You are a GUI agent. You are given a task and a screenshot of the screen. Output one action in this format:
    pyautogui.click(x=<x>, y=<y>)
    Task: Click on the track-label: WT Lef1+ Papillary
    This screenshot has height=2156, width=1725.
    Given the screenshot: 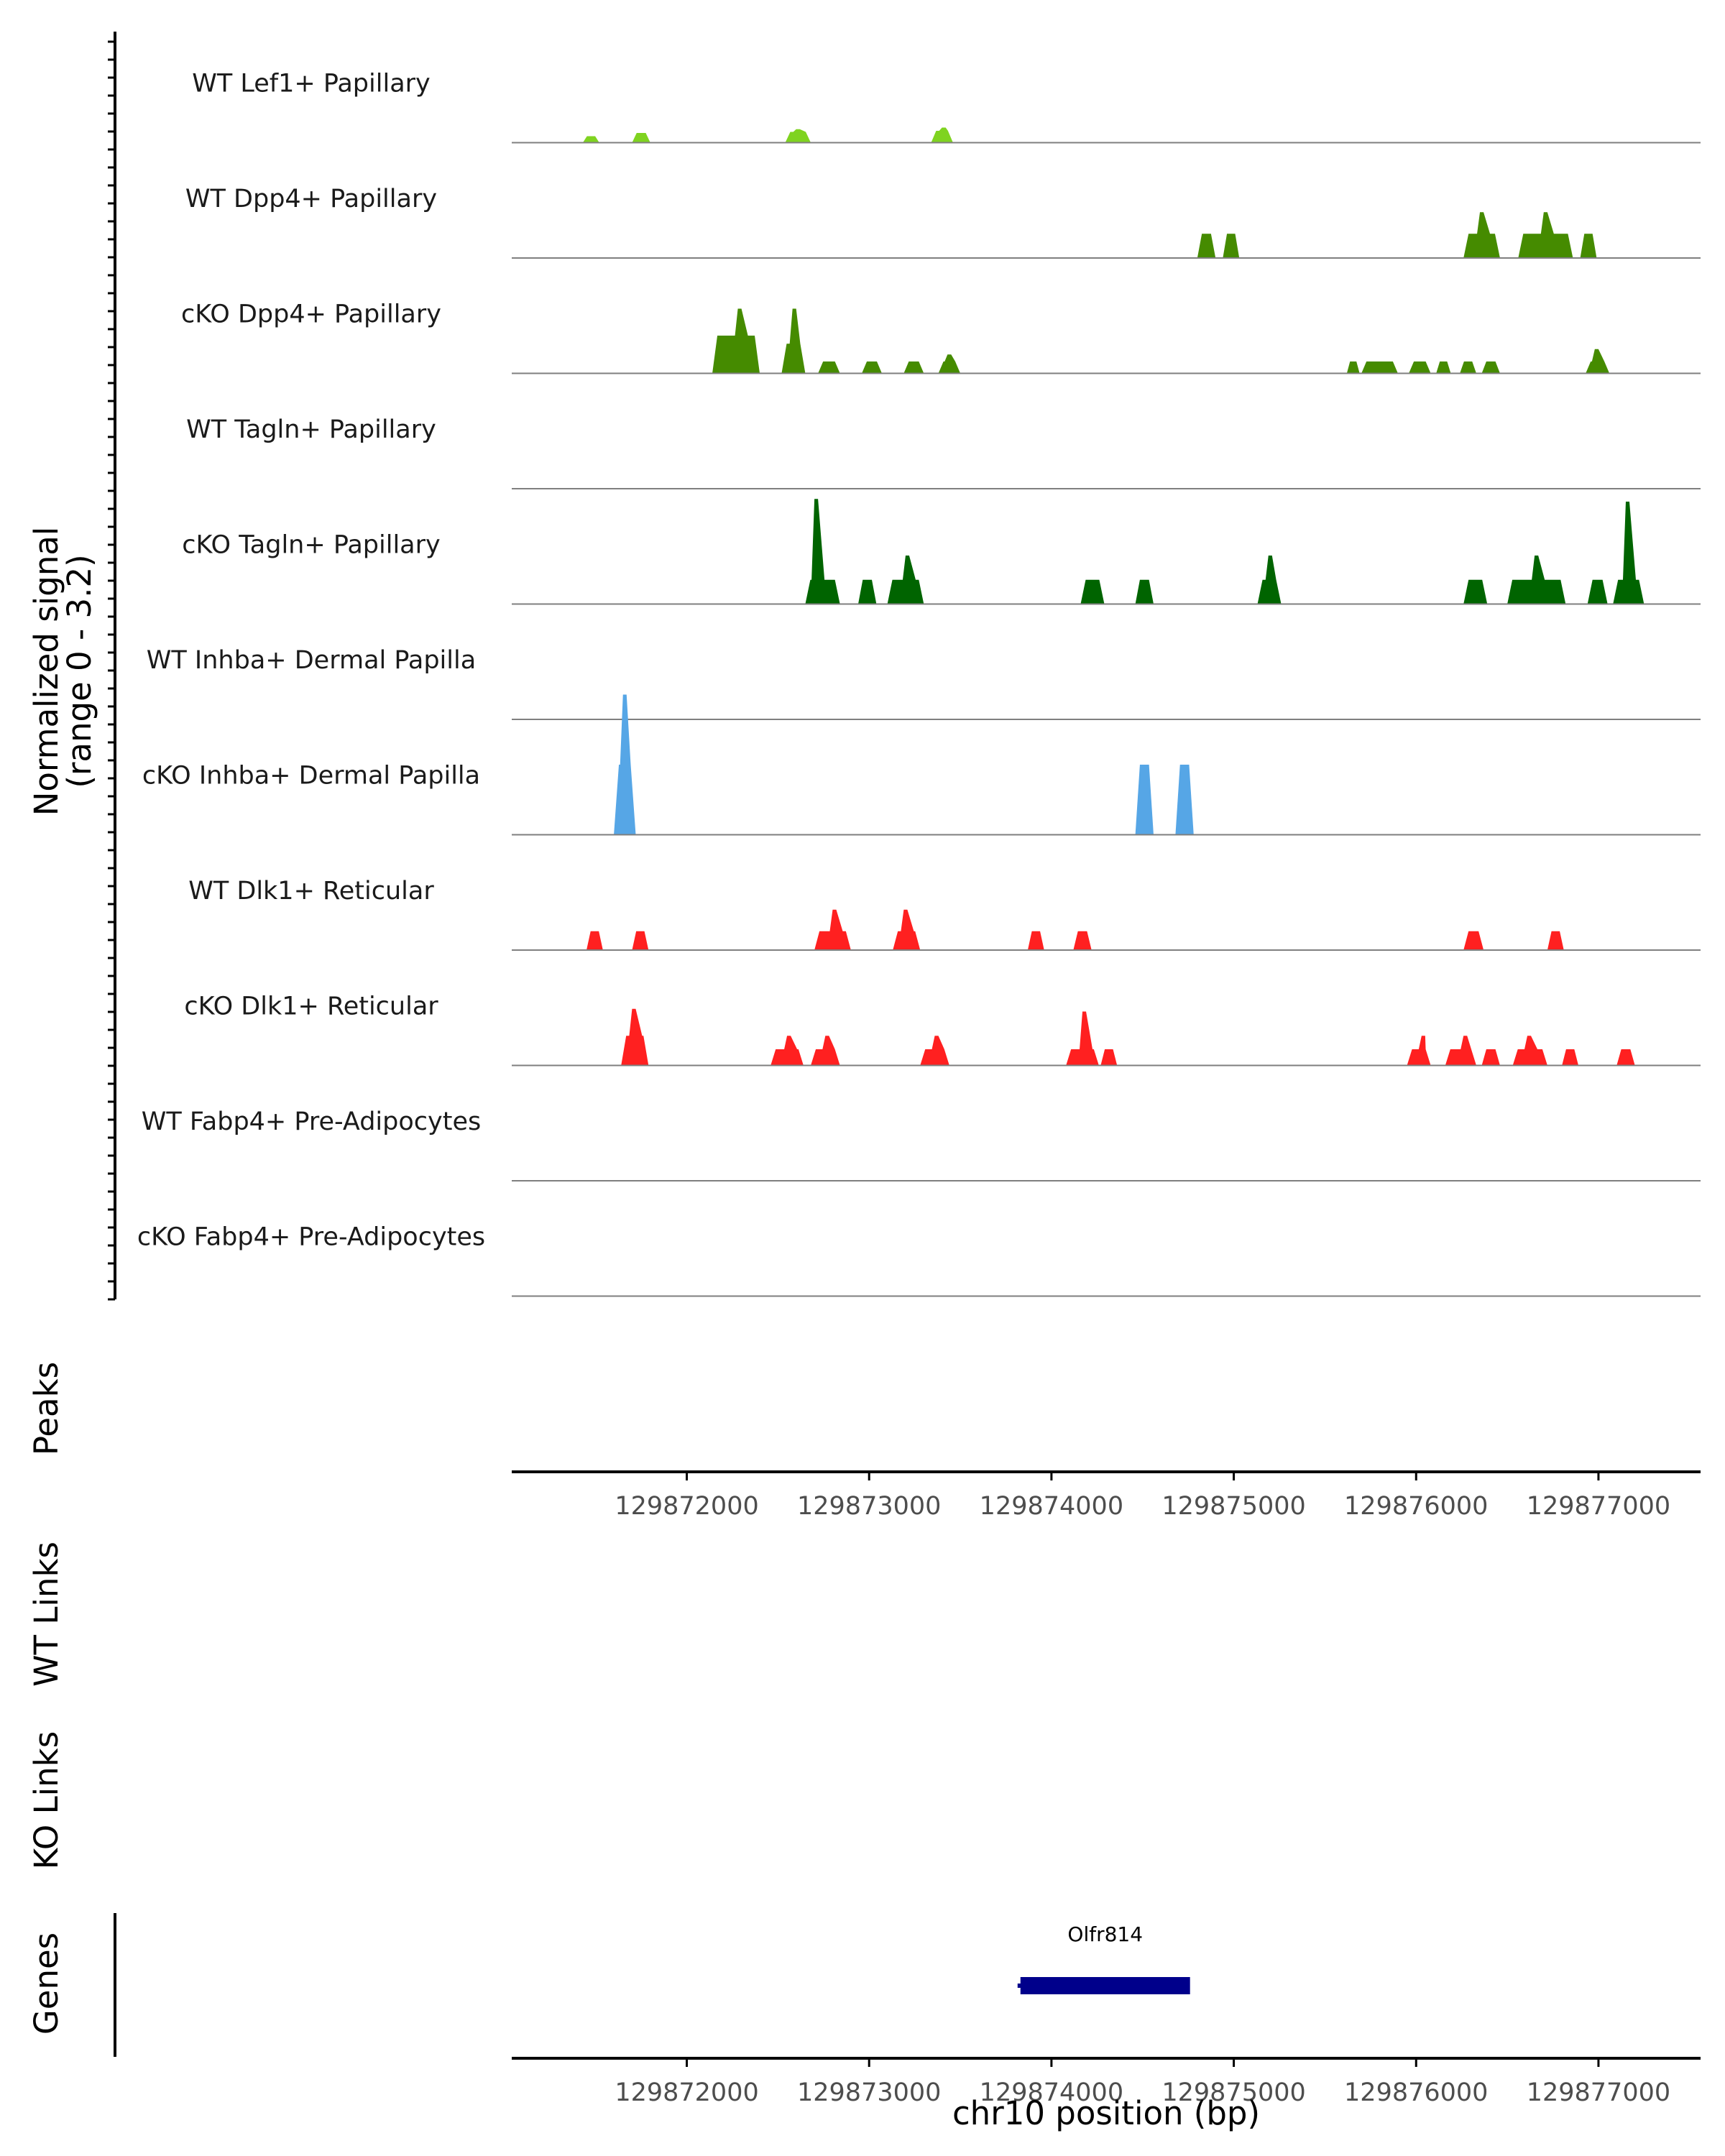 What is the action you would take?
    pyautogui.click(x=311, y=83)
    